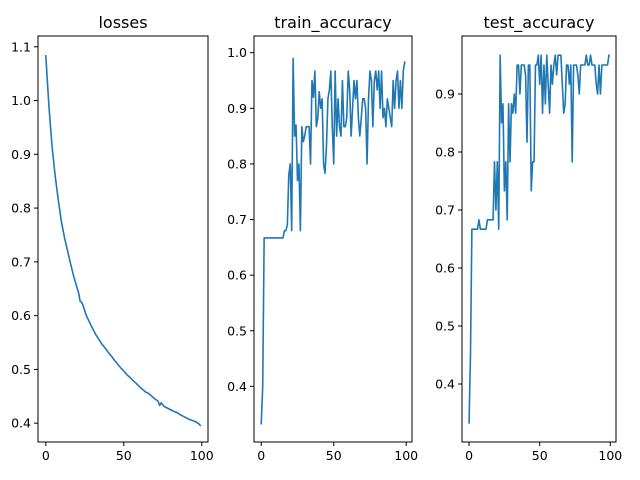 The width and height of the screenshot is (640, 480). Describe the element at coordinates (21, 46) in the screenshot. I see `y-tick-label: 1.1` at that location.